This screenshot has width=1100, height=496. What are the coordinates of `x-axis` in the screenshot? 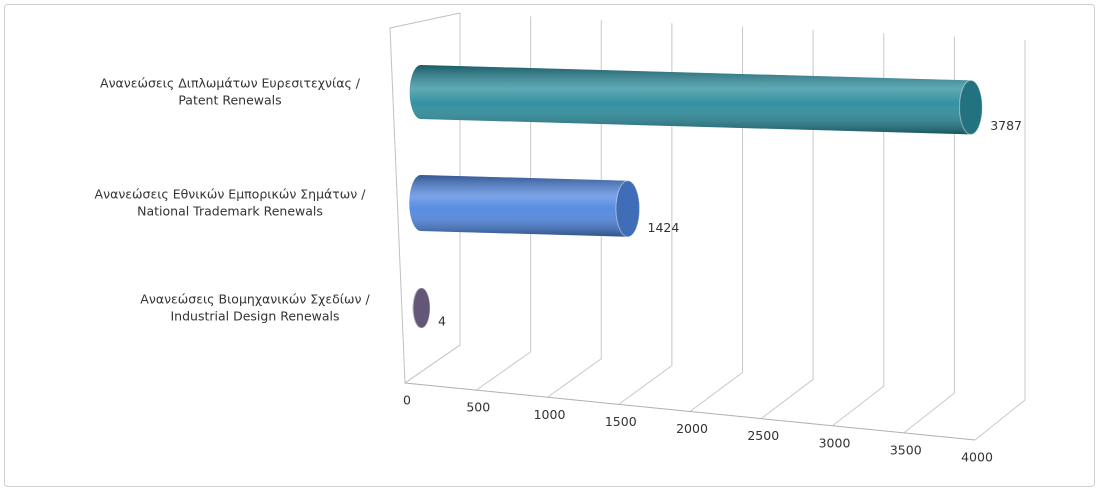 It's located at (690, 411).